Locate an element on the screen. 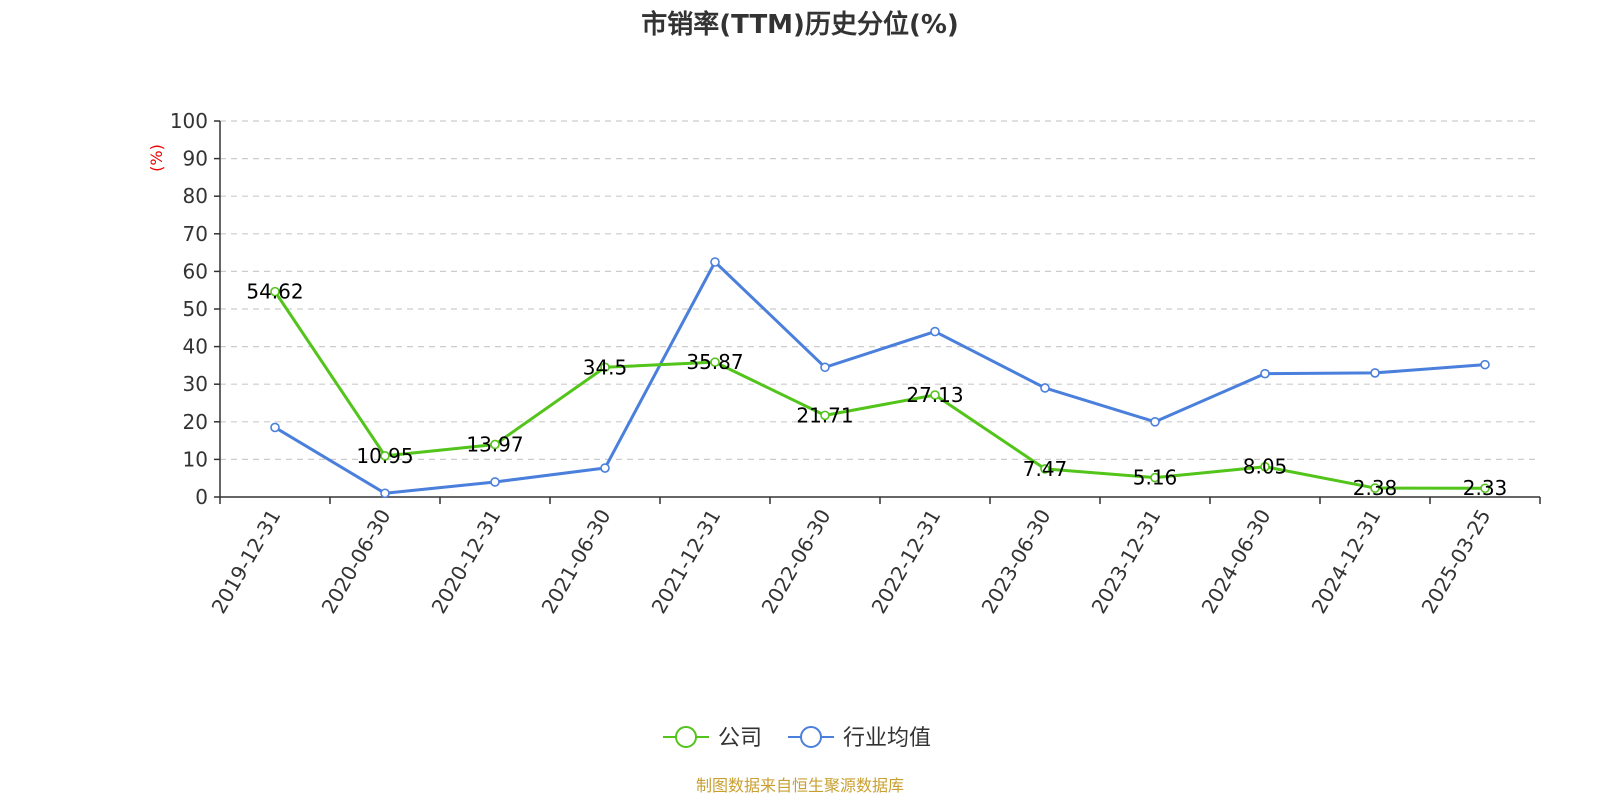  y-tick-label: 40 is located at coordinates (195, 347).